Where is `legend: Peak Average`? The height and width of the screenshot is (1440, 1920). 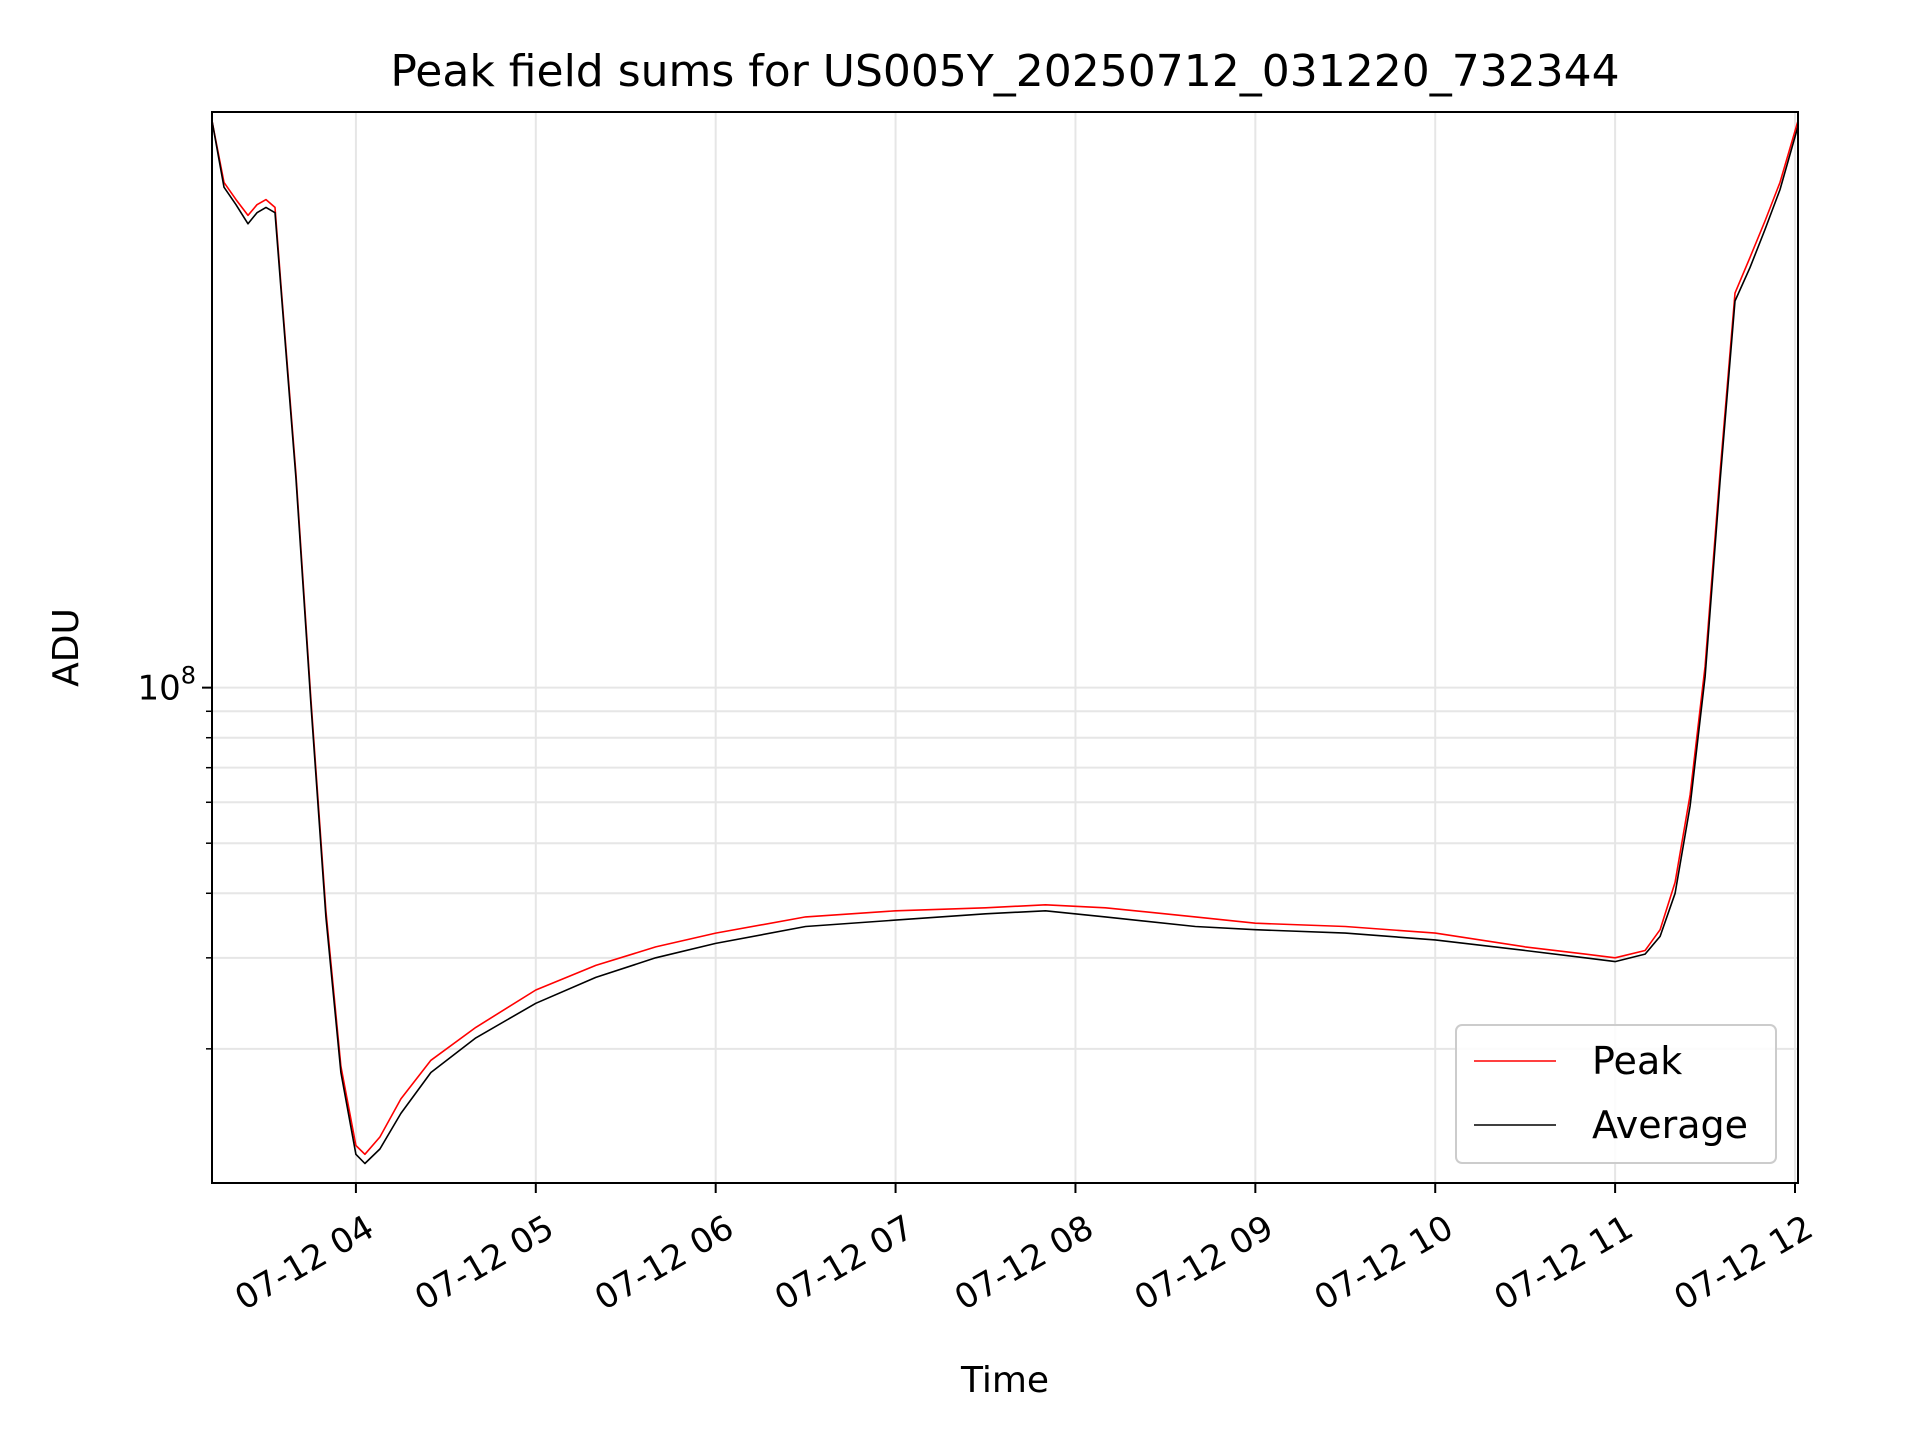
legend: Peak Average is located at coordinates (1616, 1094).